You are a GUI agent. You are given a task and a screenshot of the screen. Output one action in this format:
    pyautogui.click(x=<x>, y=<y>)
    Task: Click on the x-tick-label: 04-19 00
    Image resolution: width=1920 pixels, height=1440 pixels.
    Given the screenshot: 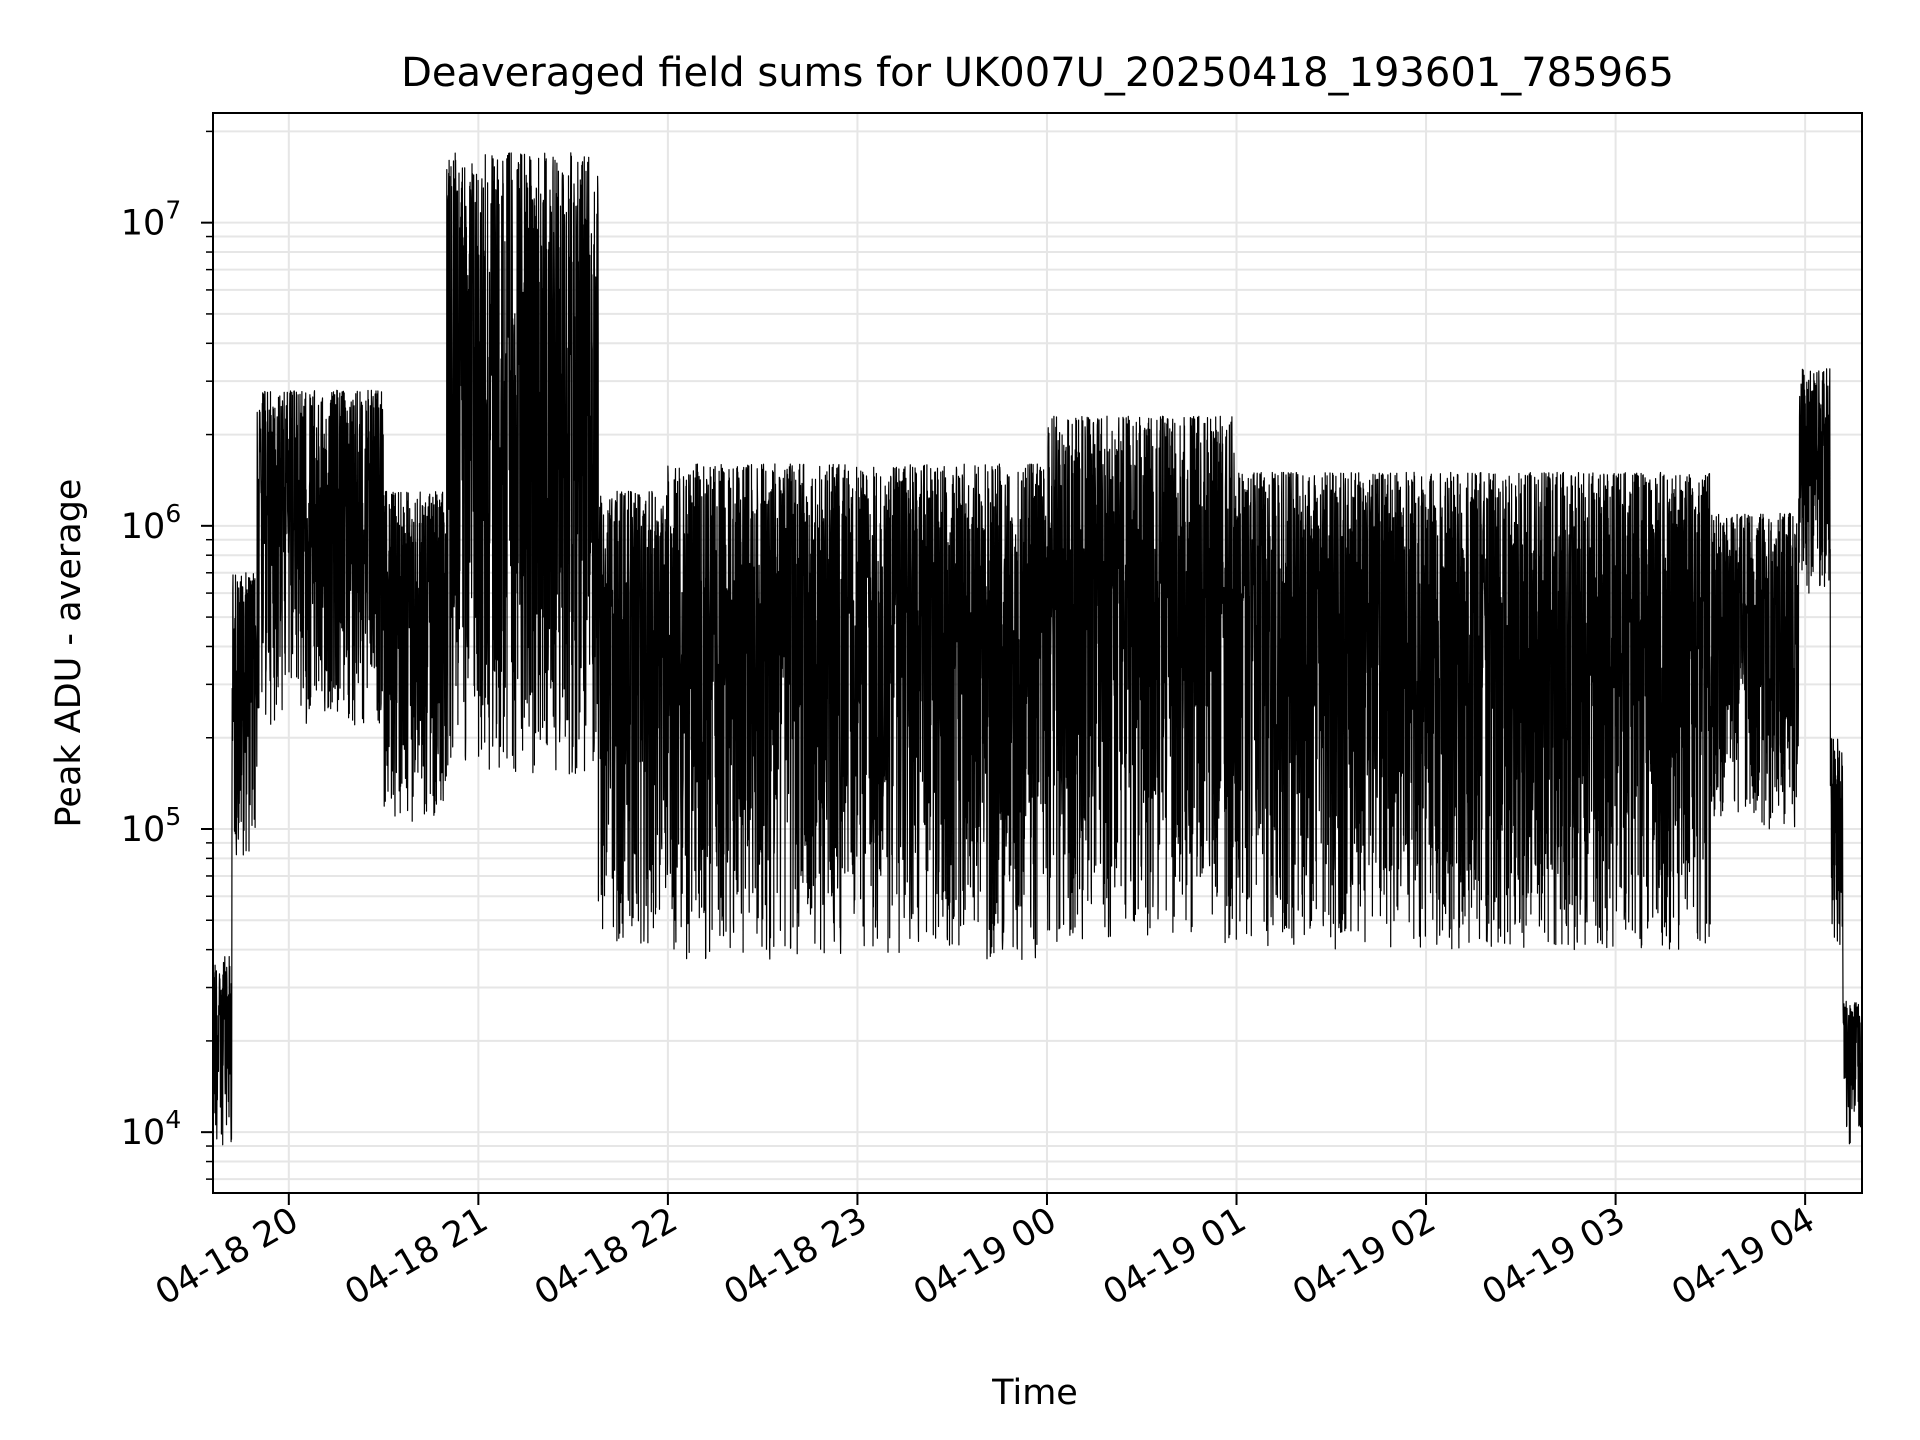 What is the action you would take?
    pyautogui.click(x=985, y=1256)
    